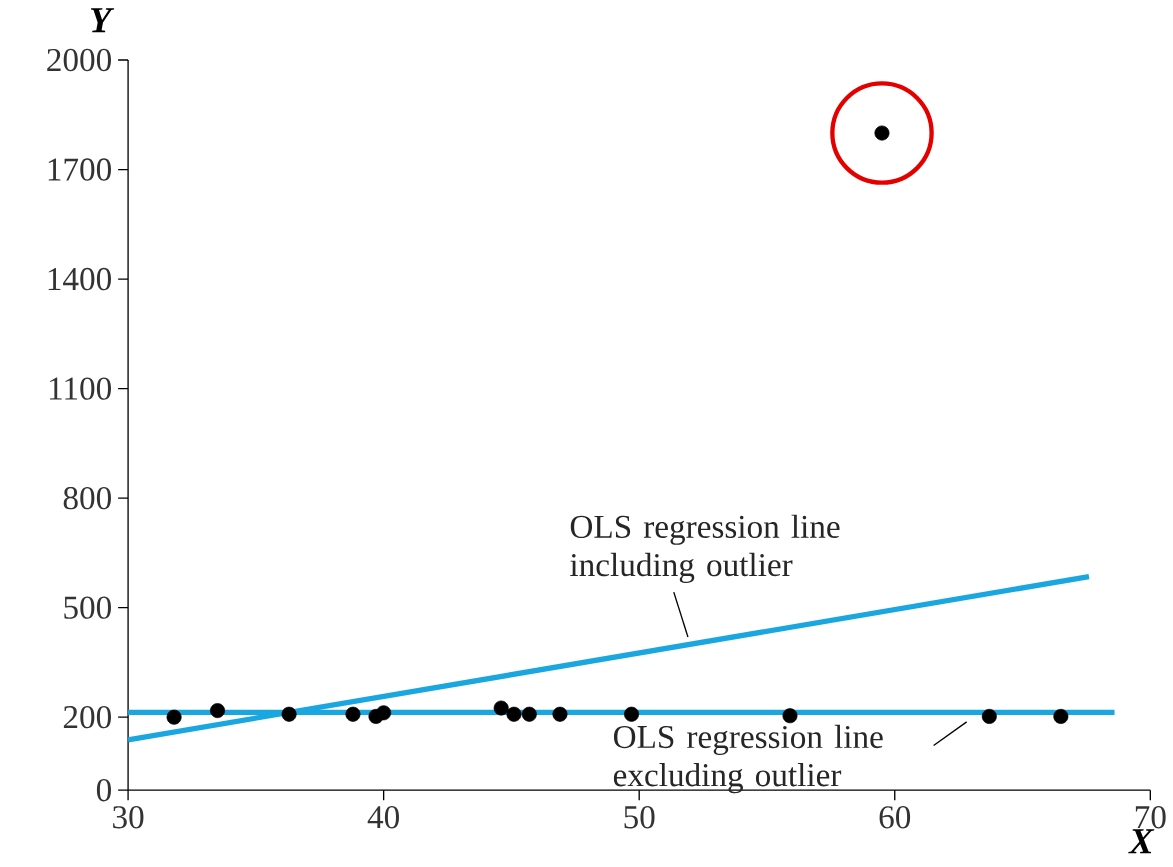  Describe the element at coordinates (80, 388) in the screenshot. I see `y-tick-label: 1100` at that location.